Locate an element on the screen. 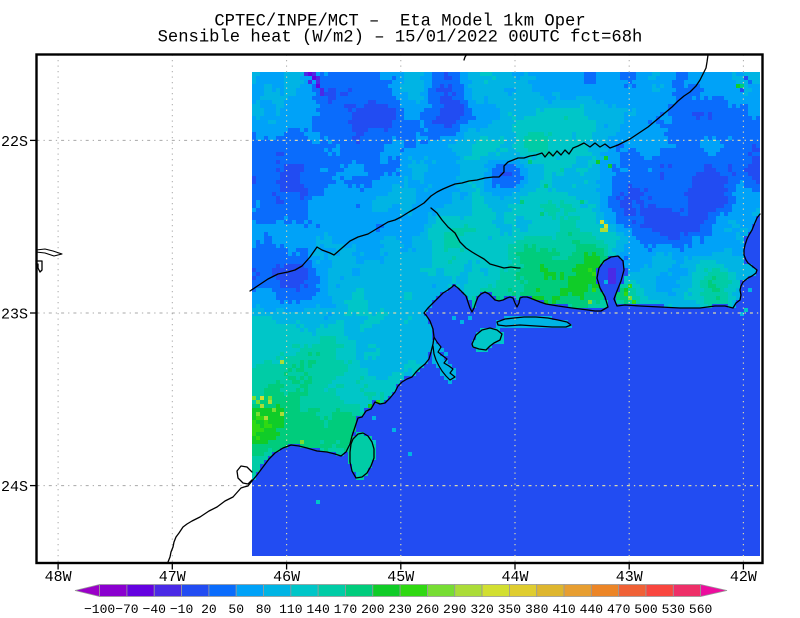  svg-text: 500 is located at coordinates (645, 609).